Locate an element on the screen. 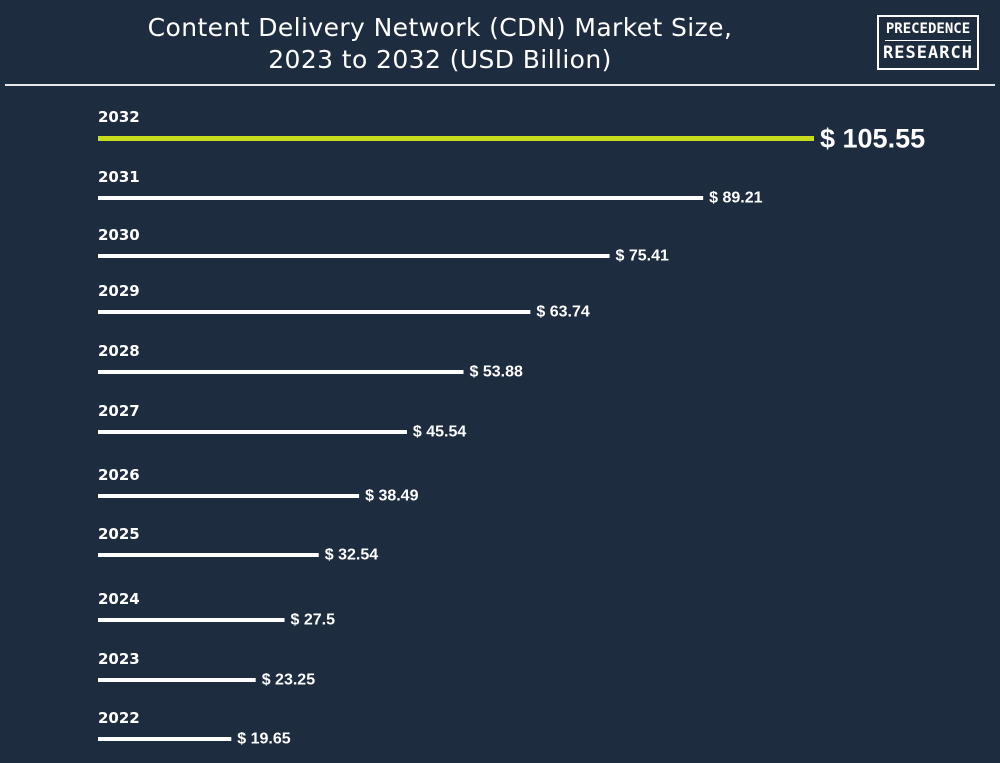 This screenshot has width=1000, height=763. value-label-2022: $ 19.65 is located at coordinates (263, 739).